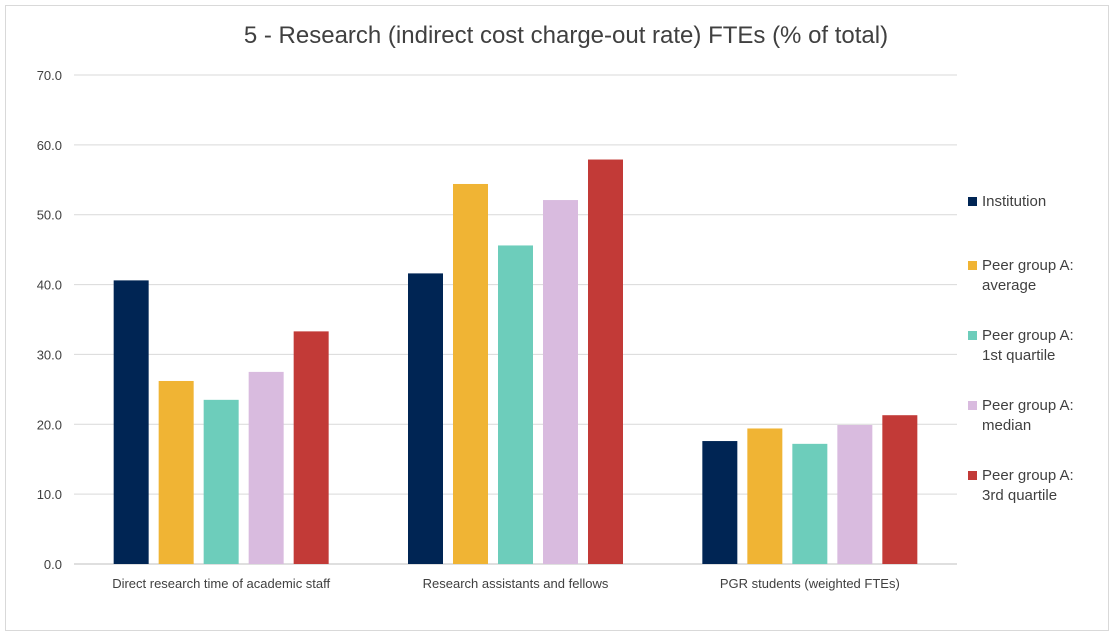  What do you see at coordinates (49, 354) in the screenshot?
I see `y-tick-label: 30.0` at bounding box center [49, 354].